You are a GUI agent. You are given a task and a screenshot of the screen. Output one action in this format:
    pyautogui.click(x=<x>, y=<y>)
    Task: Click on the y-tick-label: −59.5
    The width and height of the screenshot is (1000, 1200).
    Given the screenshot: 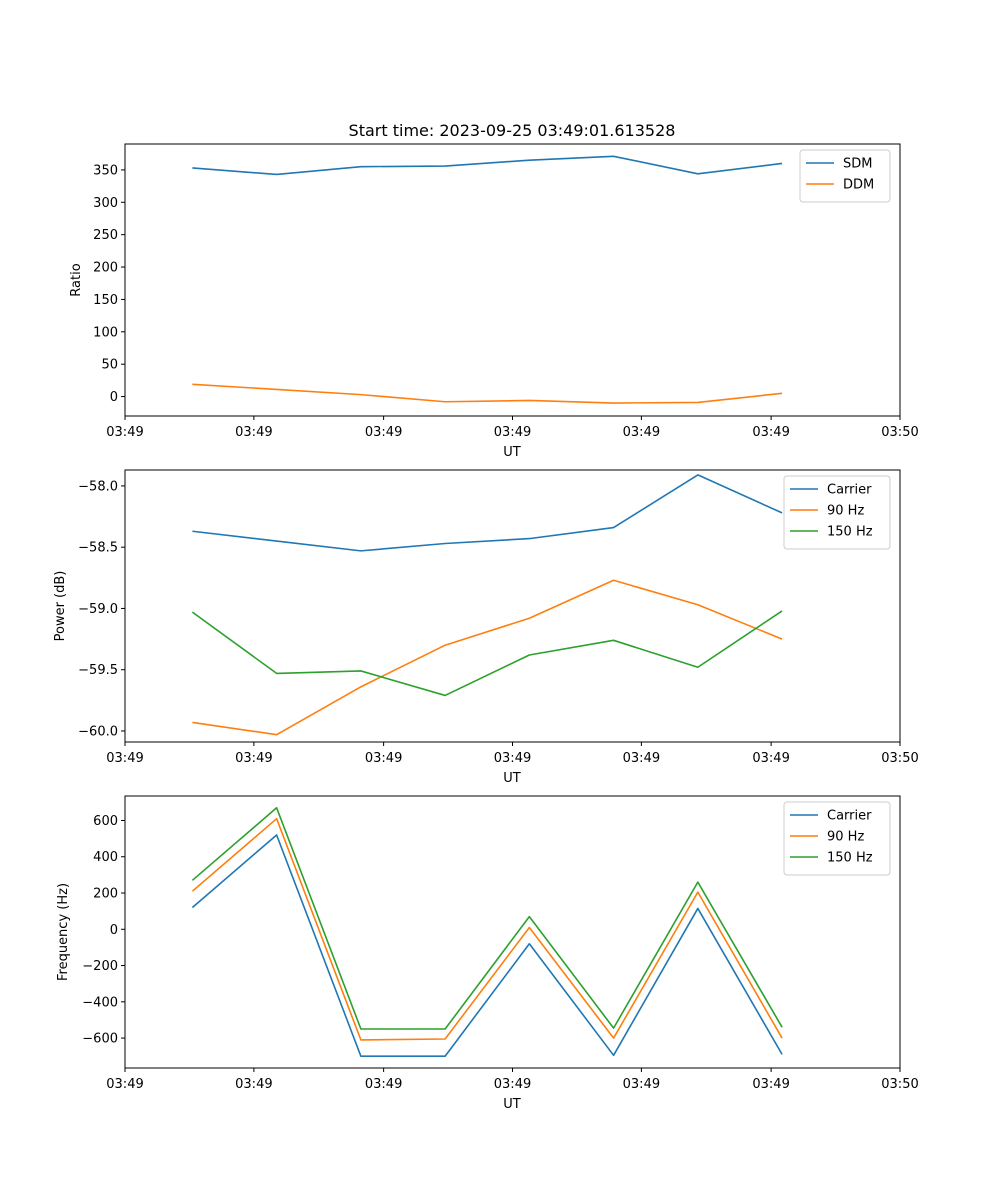 What is the action you would take?
    pyautogui.click(x=98, y=670)
    